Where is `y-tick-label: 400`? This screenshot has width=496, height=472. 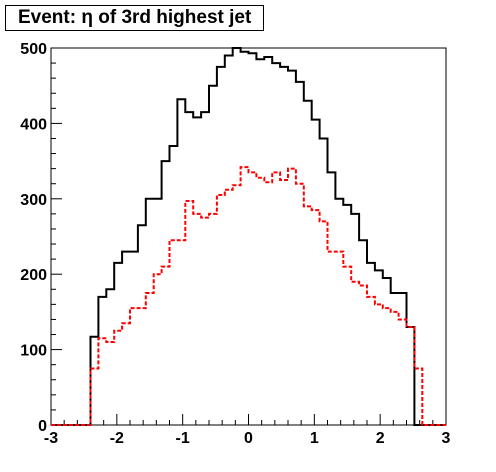 y-tick-label: 400 is located at coordinates (33, 124).